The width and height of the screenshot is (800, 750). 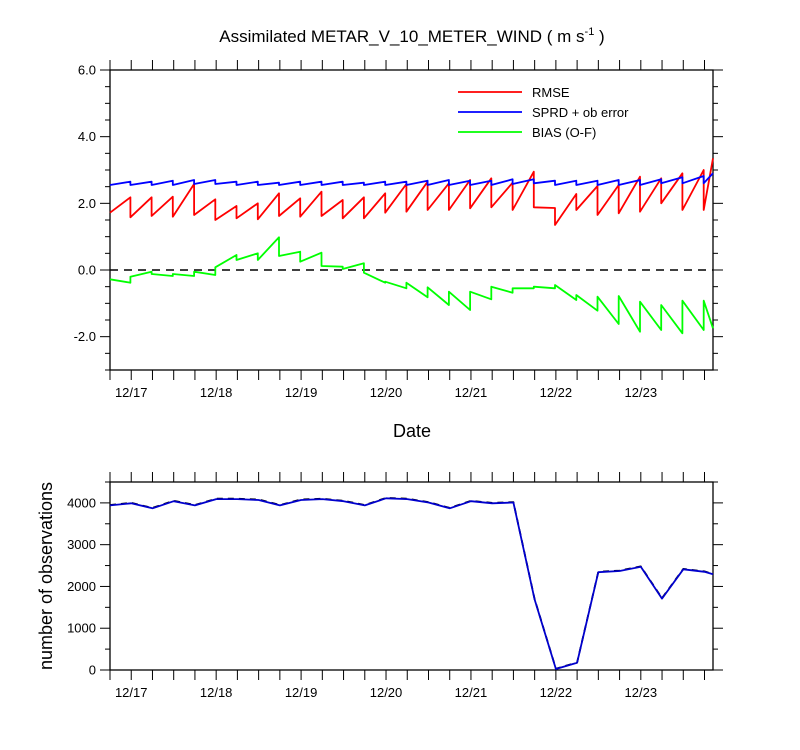 What do you see at coordinates (301, 392) in the screenshot?
I see `top-x-tick-label: 12/19` at bounding box center [301, 392].